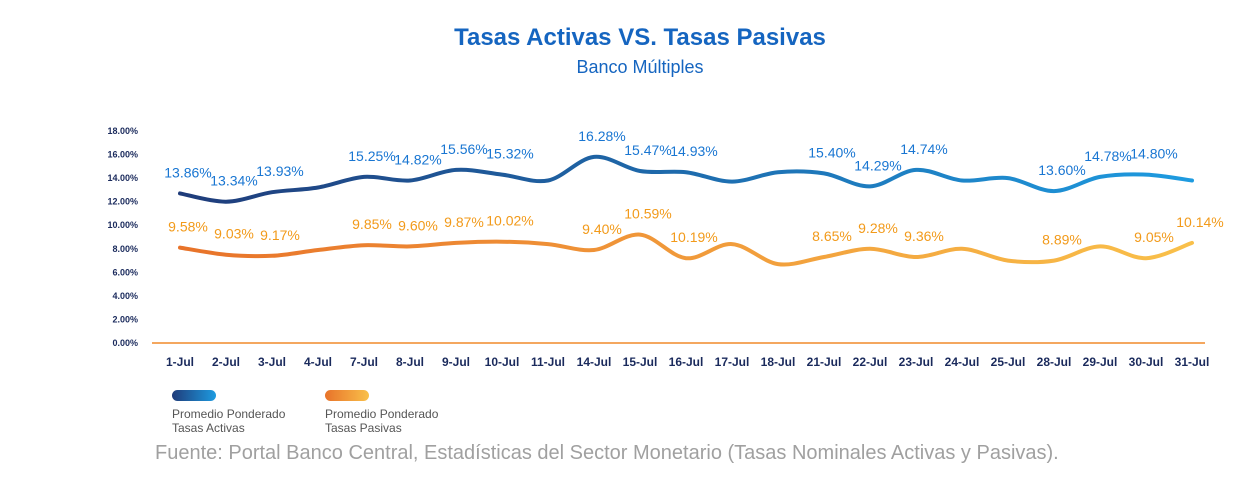  What do you see at coordinates (194, 395) in the screenshot?
I see `legend-swatch-activas` at bounding box center [194, 395].